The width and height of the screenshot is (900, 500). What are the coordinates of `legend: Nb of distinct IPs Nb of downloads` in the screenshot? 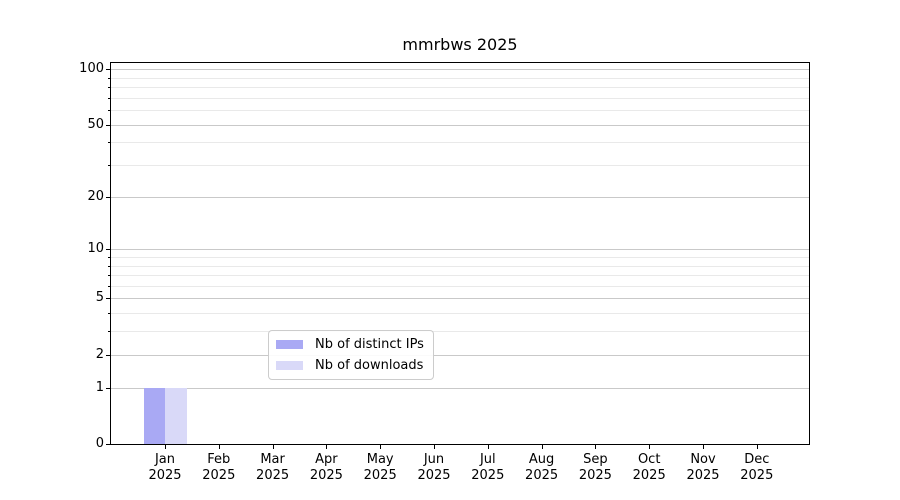 It's located at (351, 355).